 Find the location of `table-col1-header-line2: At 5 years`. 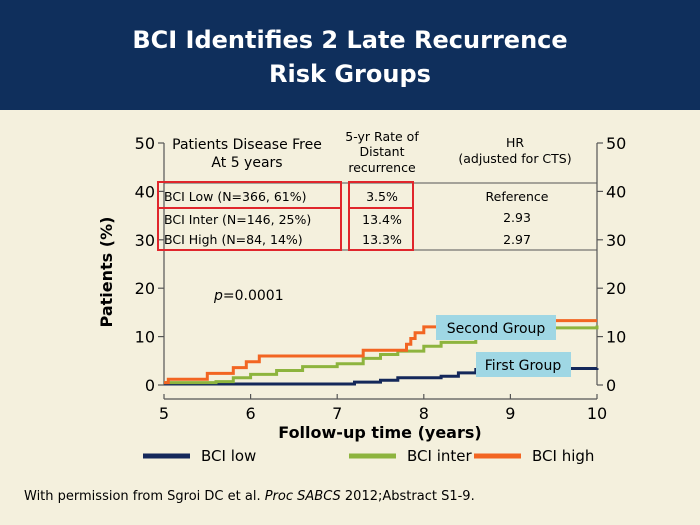

table-col1-header-line2: At 5 years is located at coordinates (246, 163).